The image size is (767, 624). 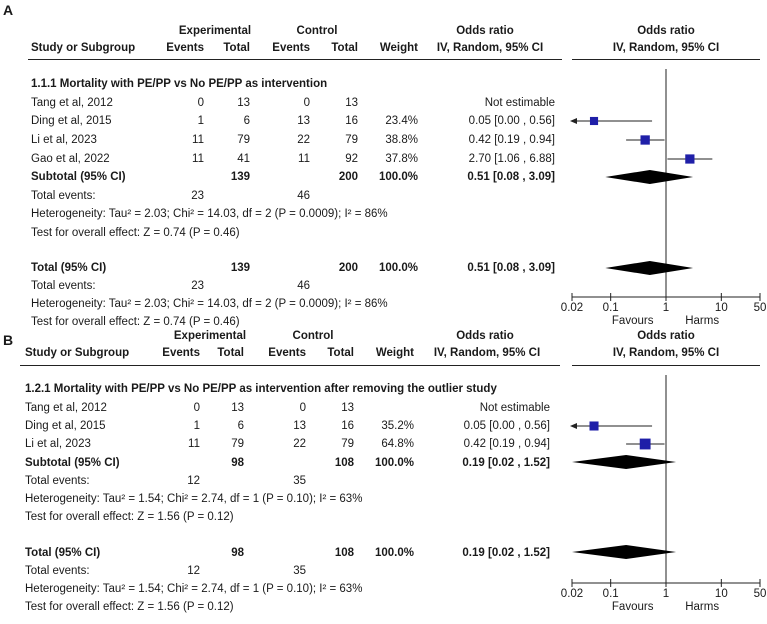 What do you see at coordinates (304, 159) in the screenshot?
I see `ctl-events: 11` at bounding box center [304, 159].